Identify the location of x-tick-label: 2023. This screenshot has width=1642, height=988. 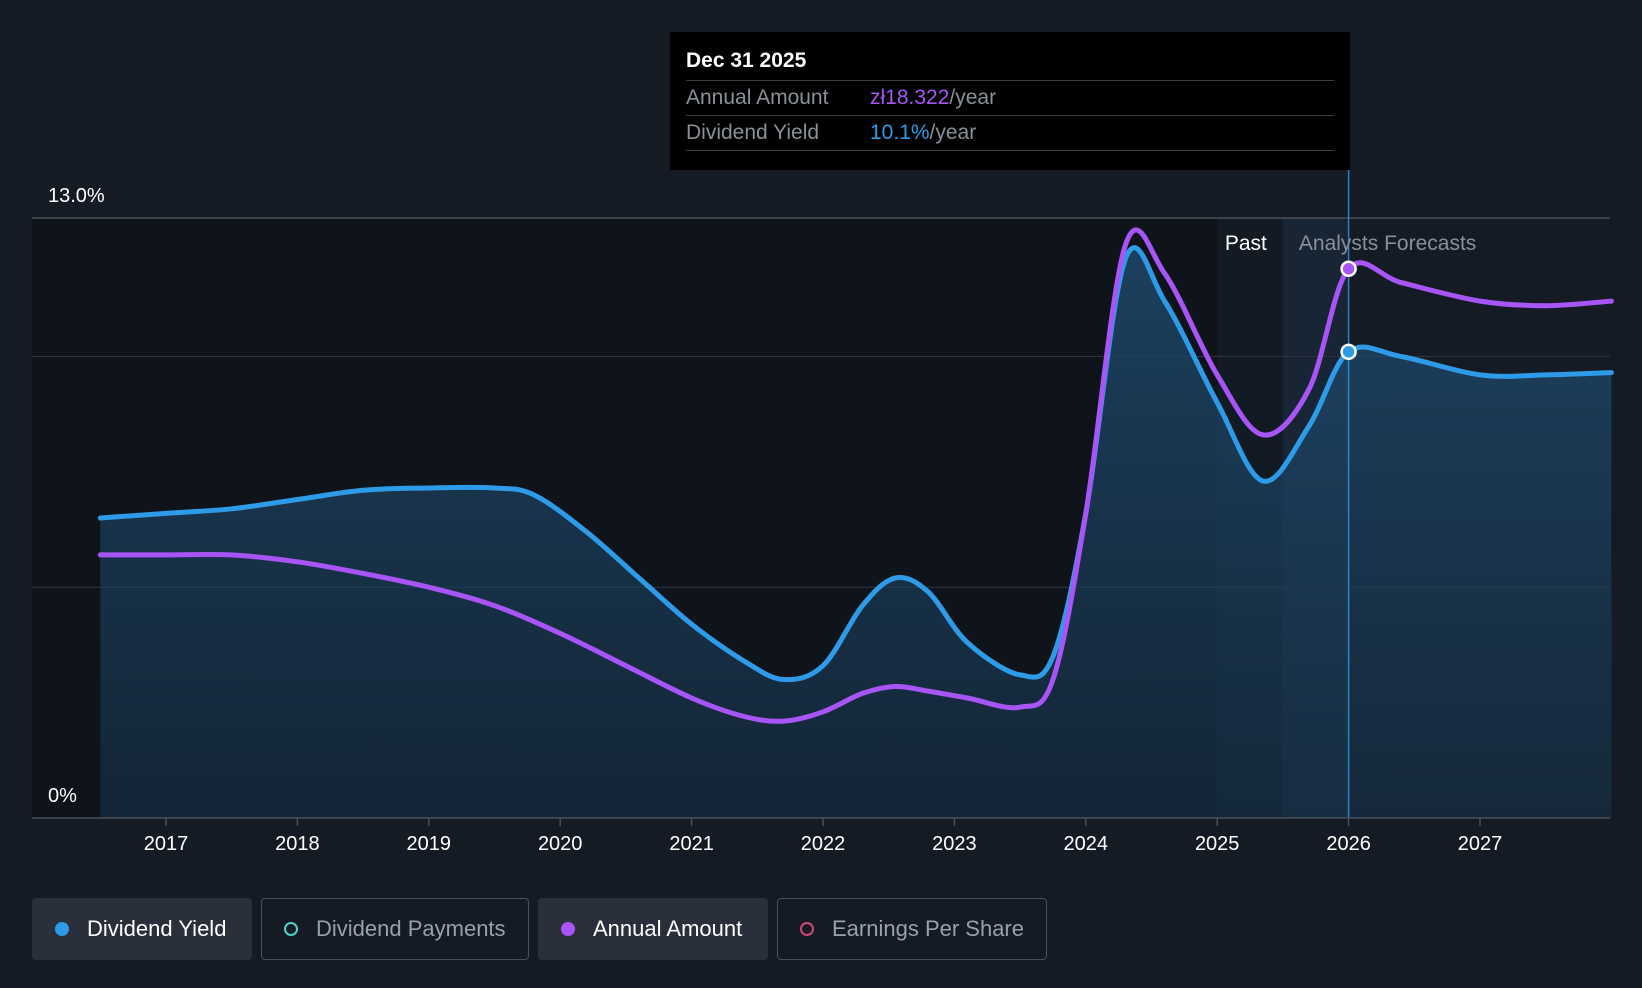
(954, 844).